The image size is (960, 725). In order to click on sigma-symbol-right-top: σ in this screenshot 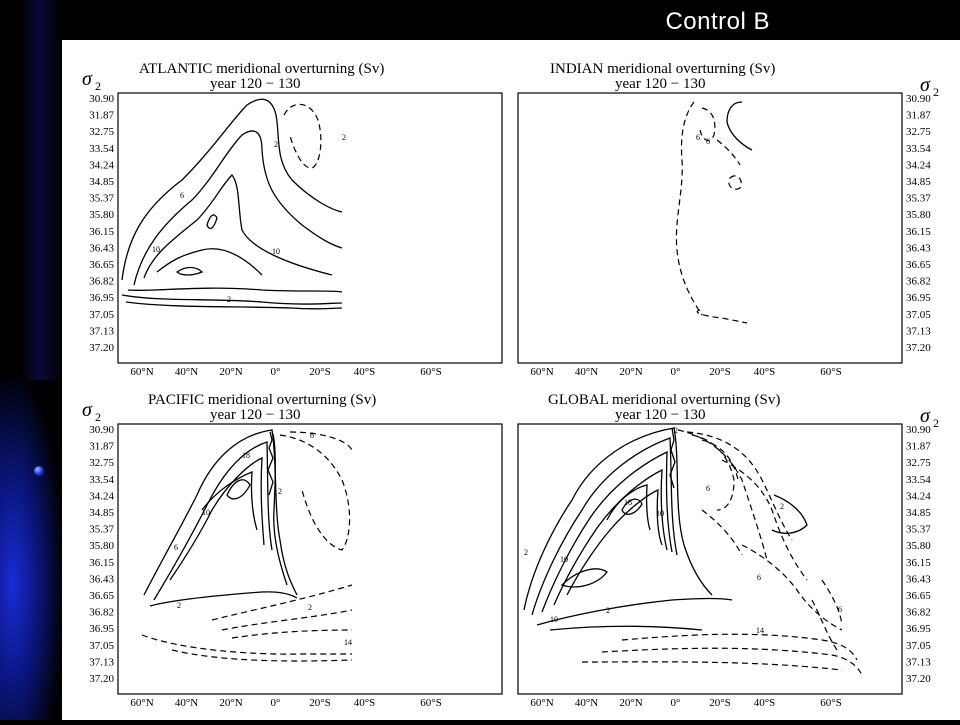, I will do `click(925, 85)`.